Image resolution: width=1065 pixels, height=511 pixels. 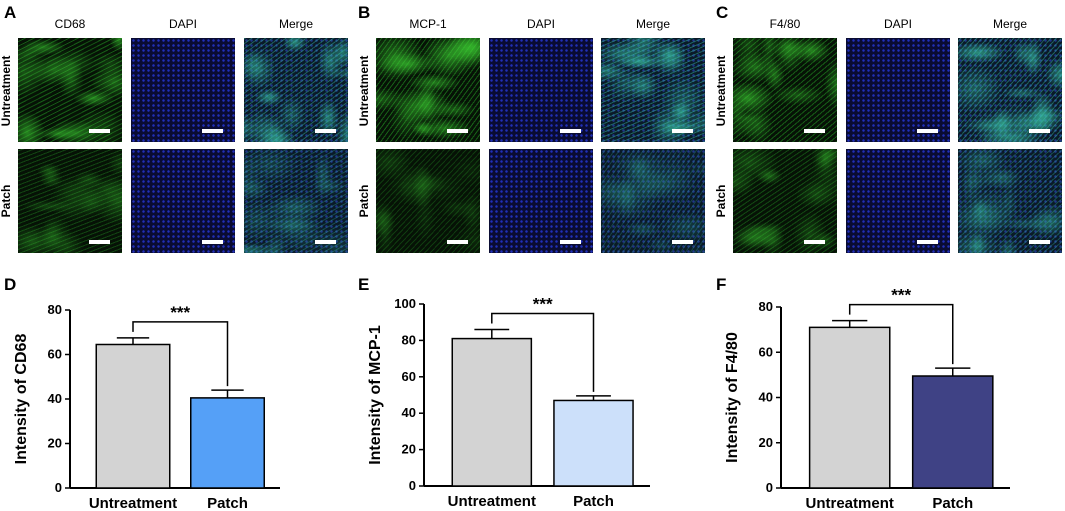 What do you see at coordinates (541, 90) in the screenshot?
I see `micrograph-b-untreatment-dapi` at bounding box center [541, 90].